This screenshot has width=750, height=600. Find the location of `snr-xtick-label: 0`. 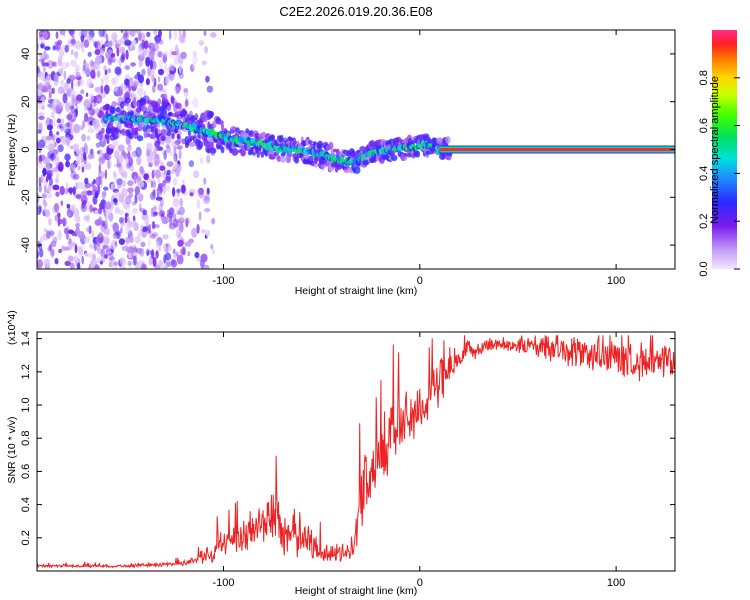

snr-xtick-label: 0 is located at coordinates (420, 583).